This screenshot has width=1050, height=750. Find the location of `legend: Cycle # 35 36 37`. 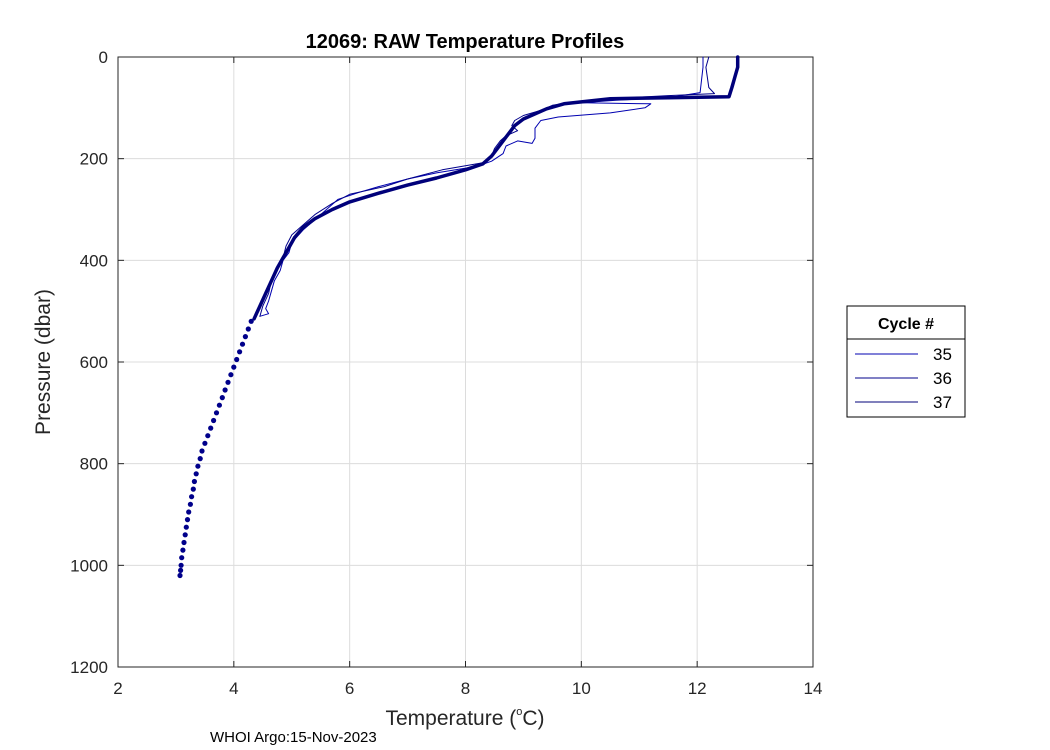

legend: Cycle # 35 36 37 is located at coordinates (906, 361).